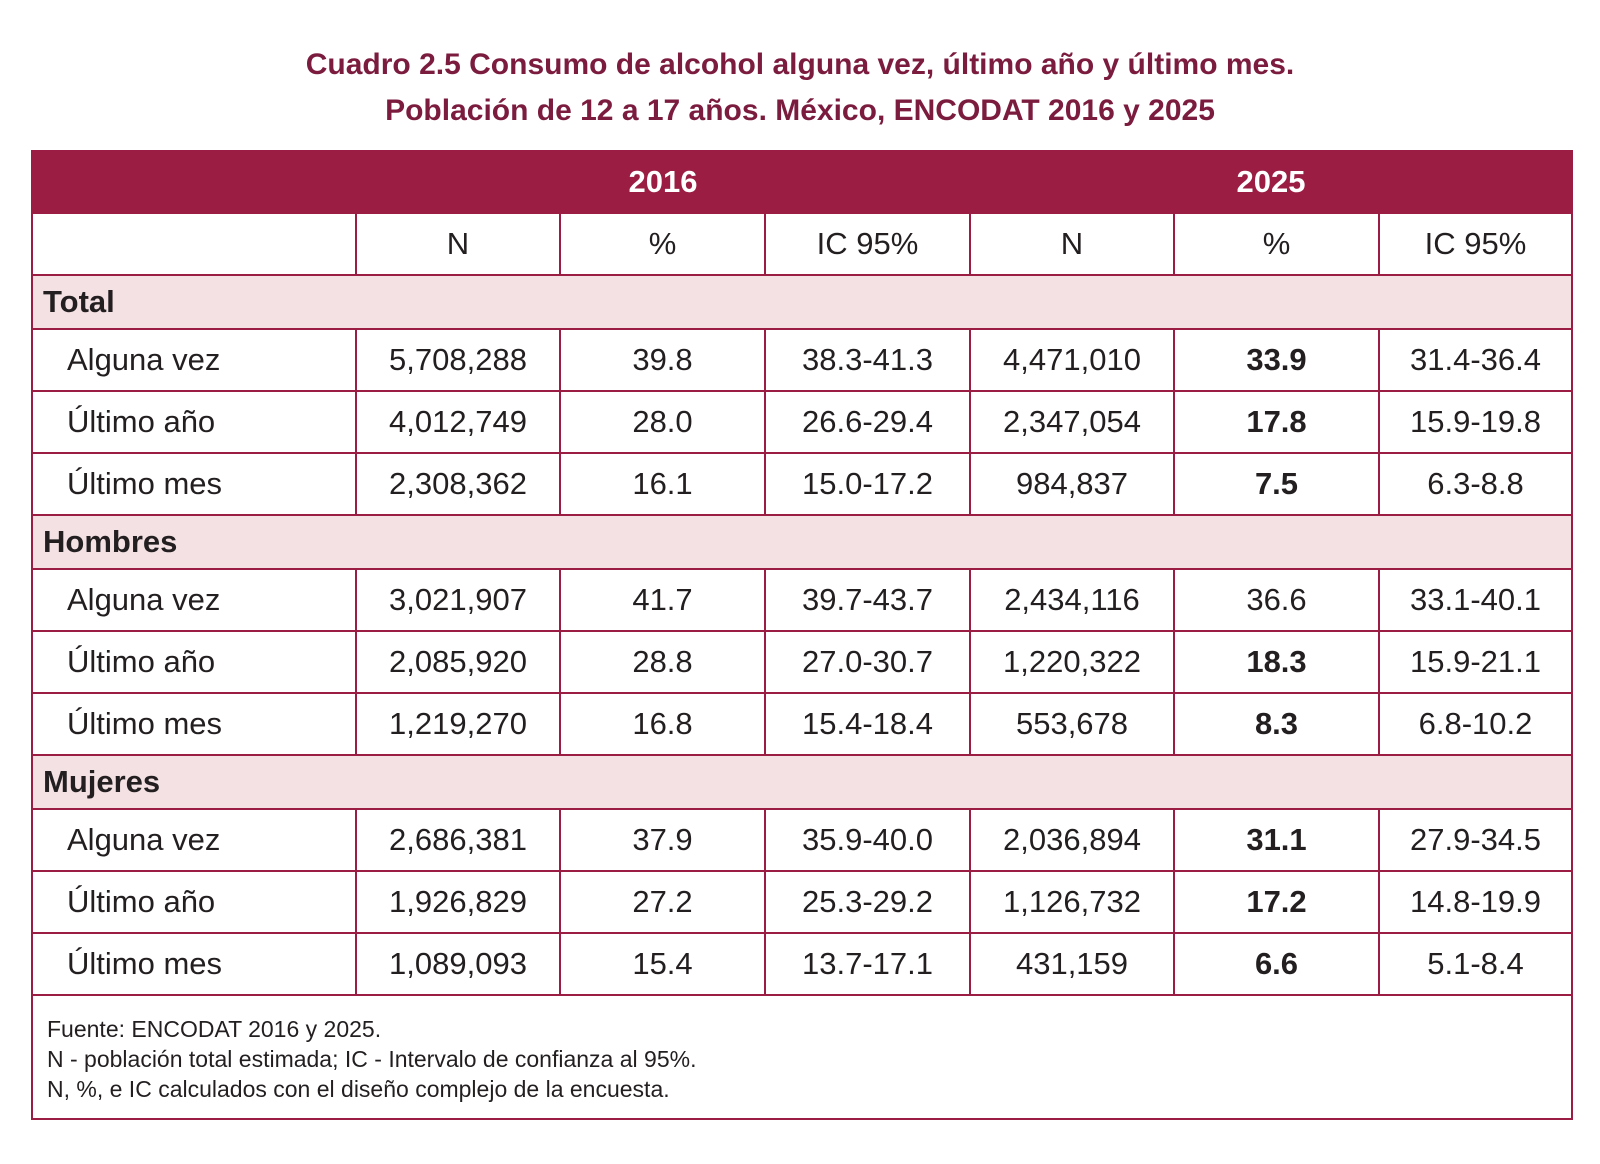 The height and width of the screenshot is (1164, 1600). I want to click on column-header-n-2025: N, so click(1072, 244).